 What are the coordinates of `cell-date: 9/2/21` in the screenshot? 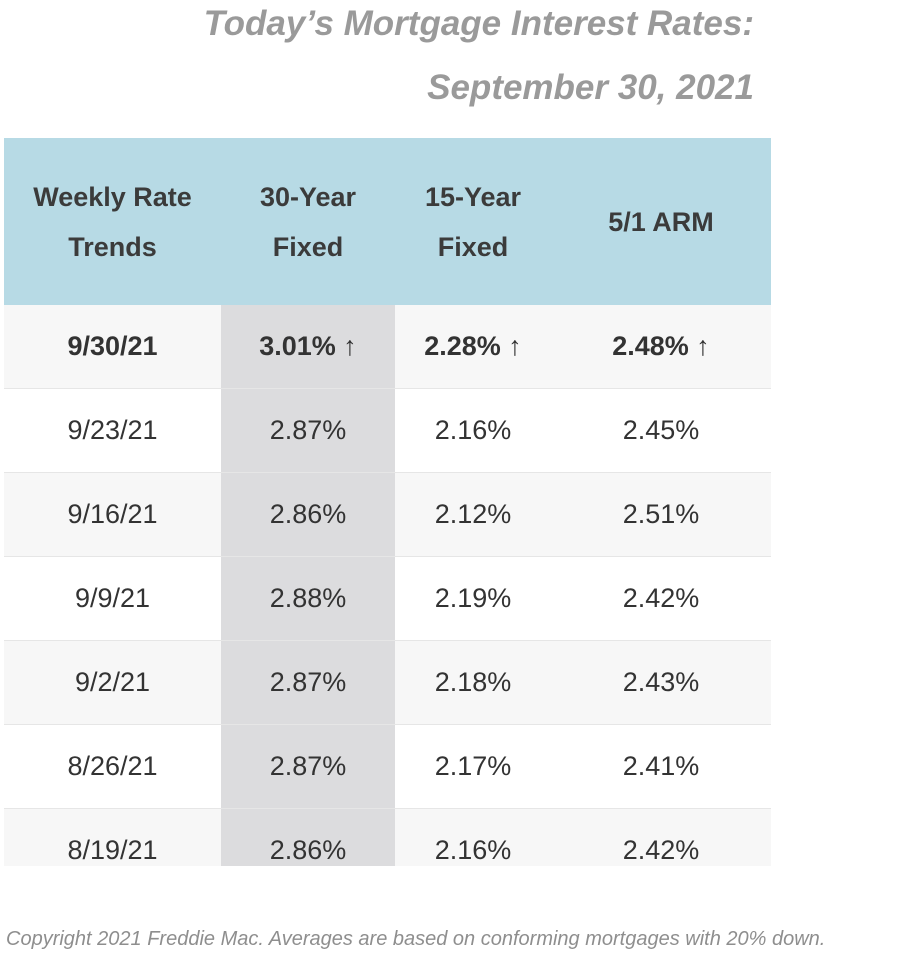 It's located at (112, 682).